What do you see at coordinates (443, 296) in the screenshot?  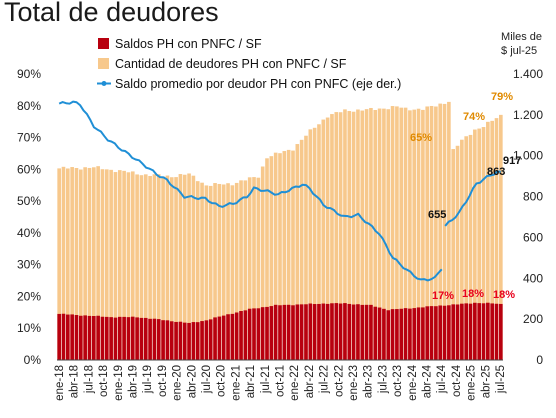 I see `data-label: 17%` at bounding box center [443, 296].